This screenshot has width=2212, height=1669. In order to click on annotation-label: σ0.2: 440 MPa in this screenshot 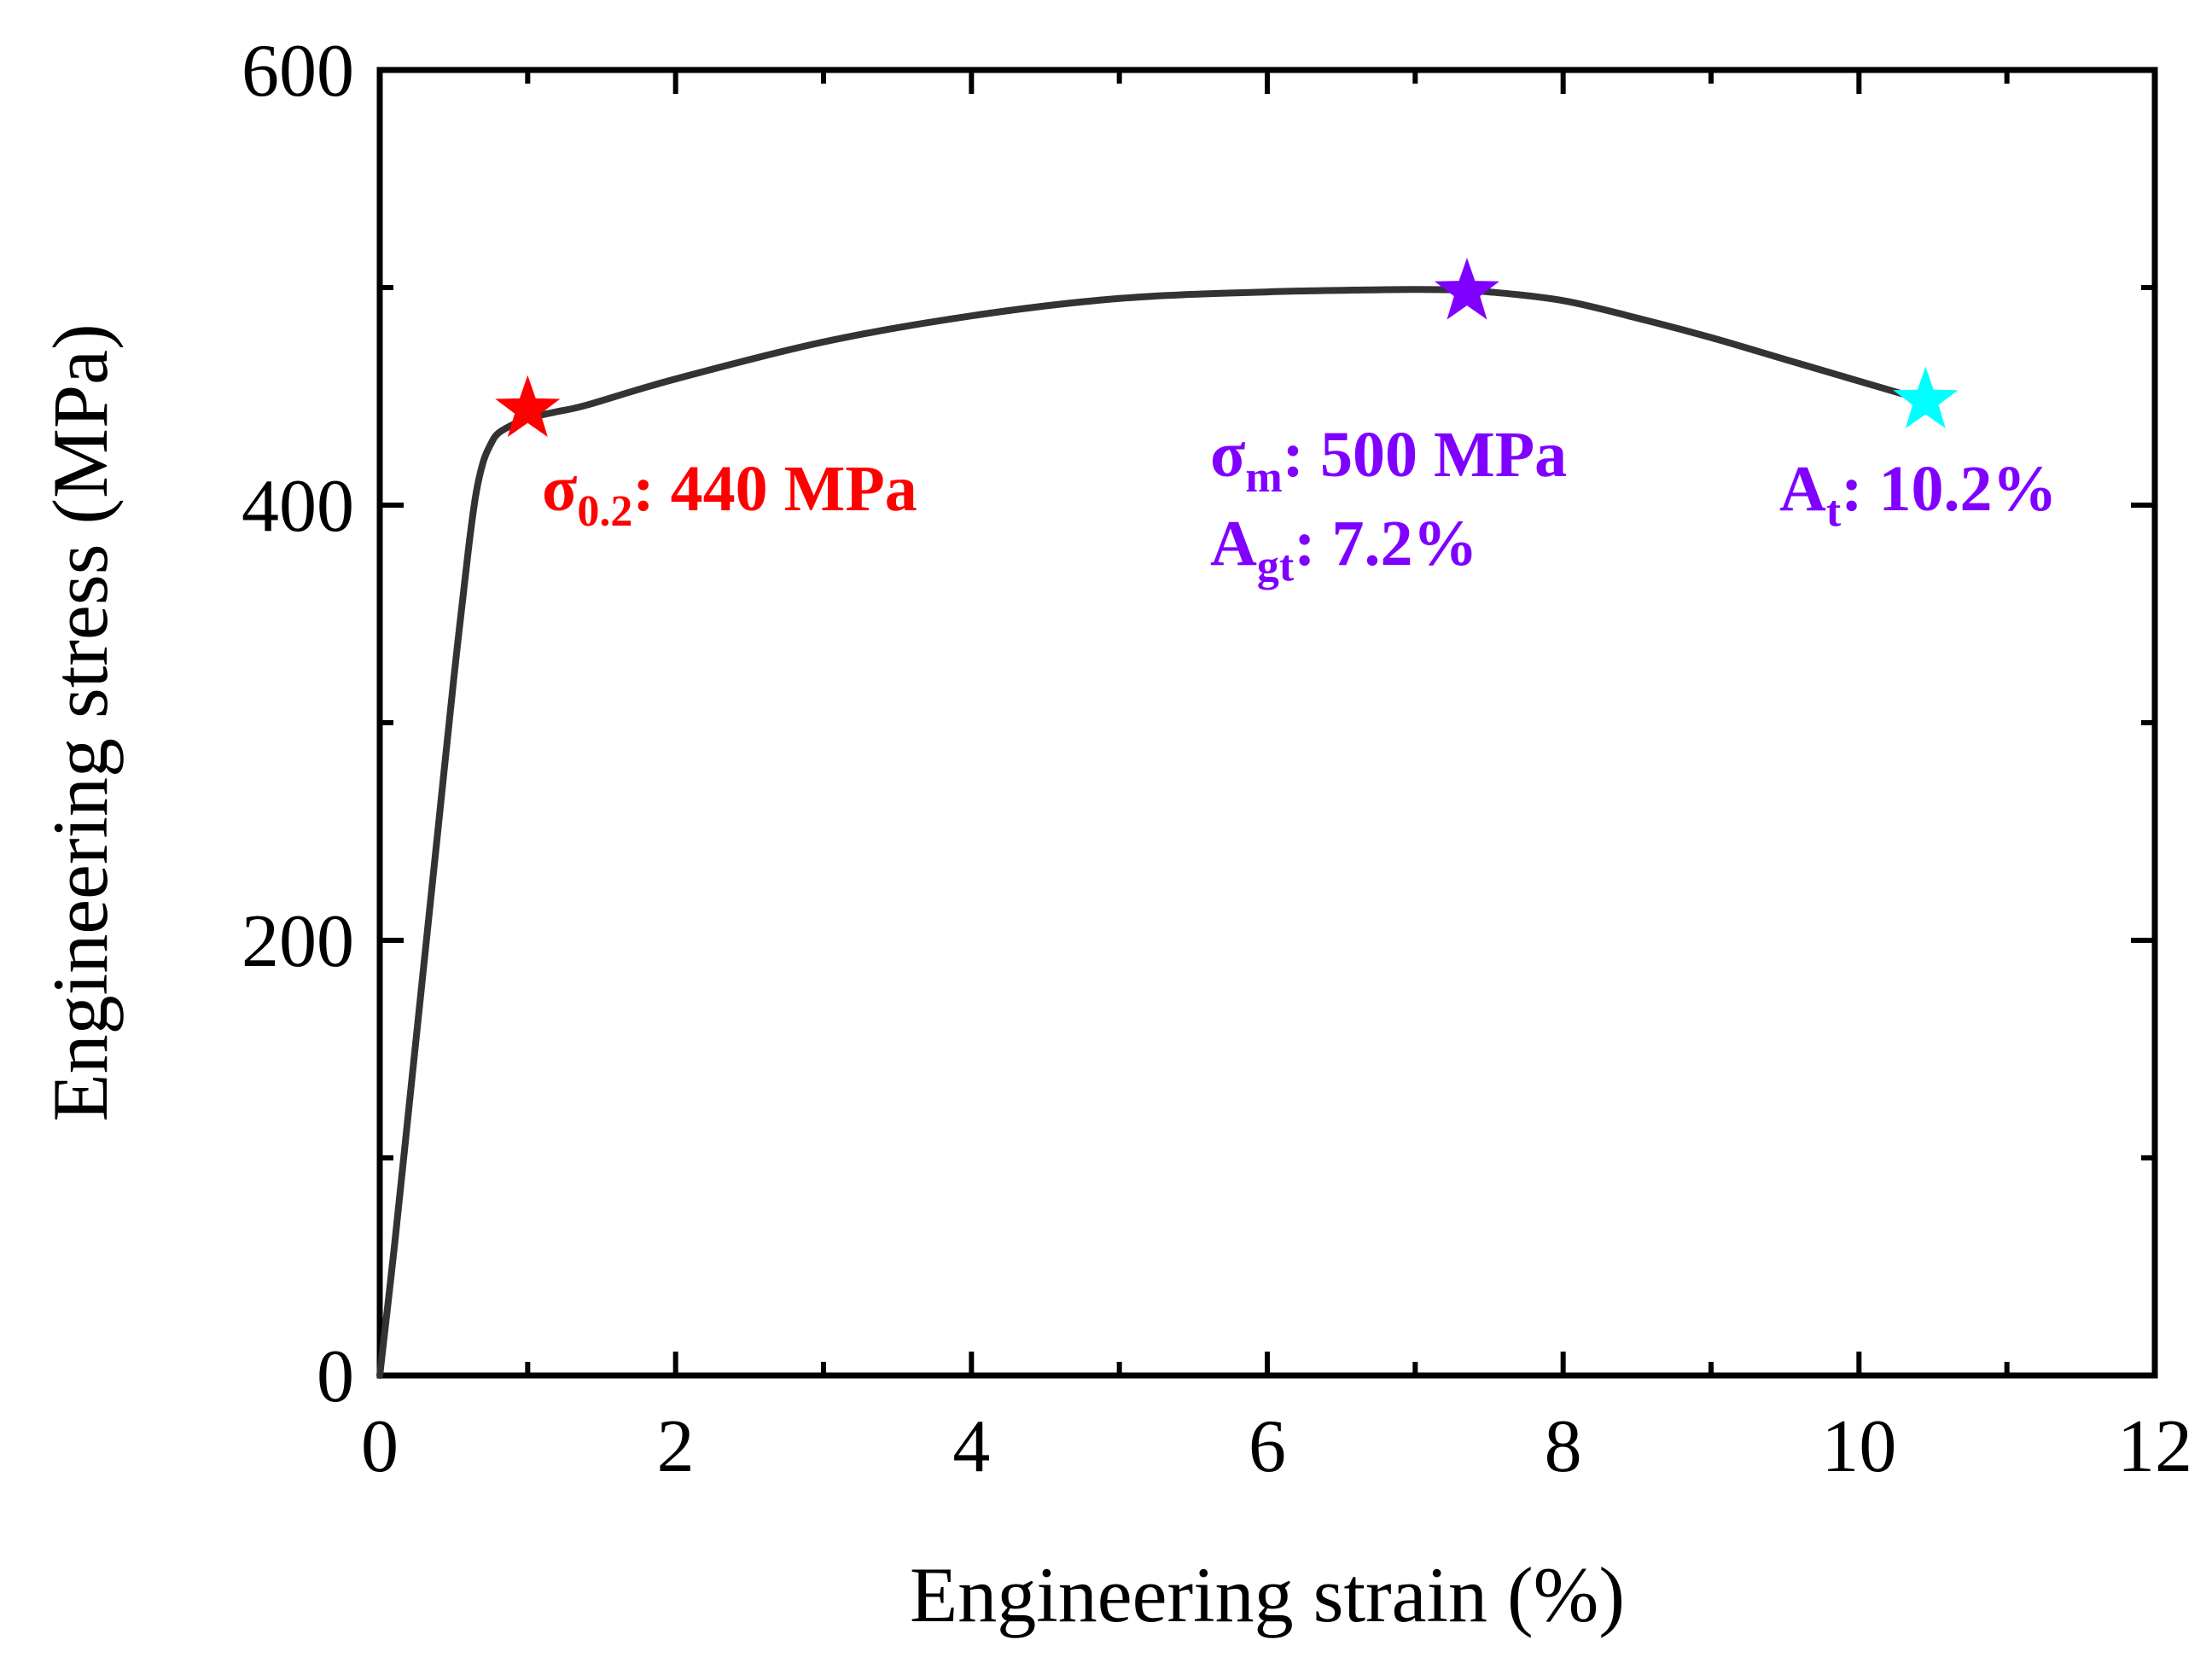, I will do `click(729, 495)`.